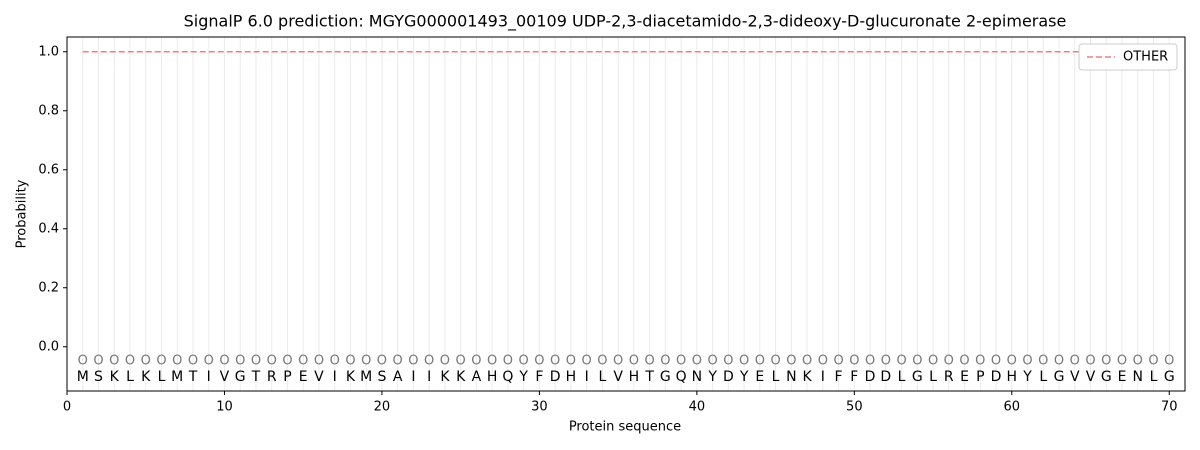  Describe the element at coordinates (507, 377) in the screenshot. I see `residue-label: Q` at that location.